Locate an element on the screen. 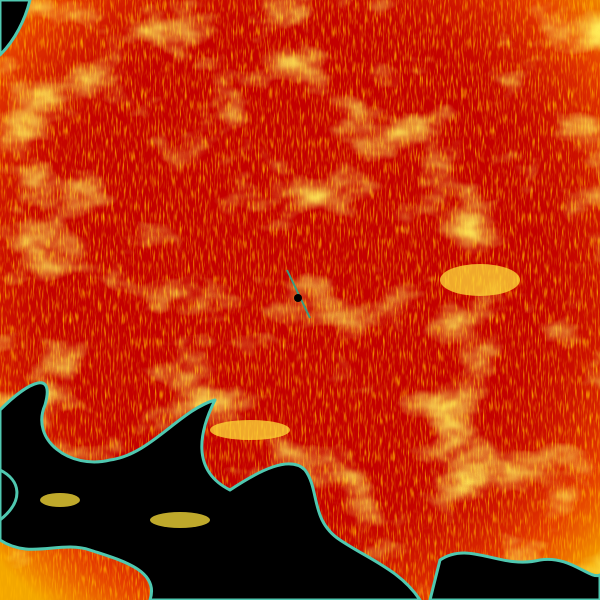  site-clutter is located at coordinates (298, 294).